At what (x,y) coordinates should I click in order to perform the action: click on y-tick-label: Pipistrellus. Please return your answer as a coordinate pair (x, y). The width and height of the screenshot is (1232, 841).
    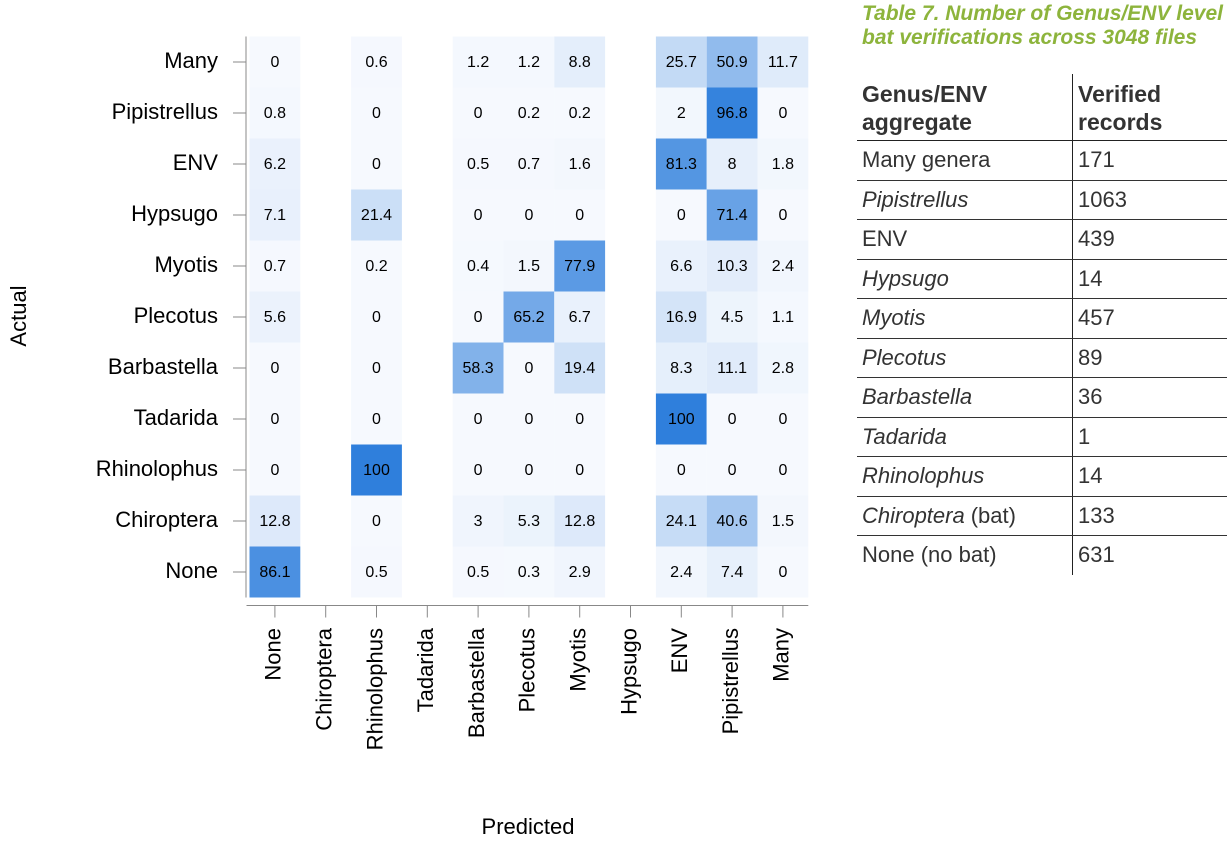
    Looking at the image, I should click on (165, 111).